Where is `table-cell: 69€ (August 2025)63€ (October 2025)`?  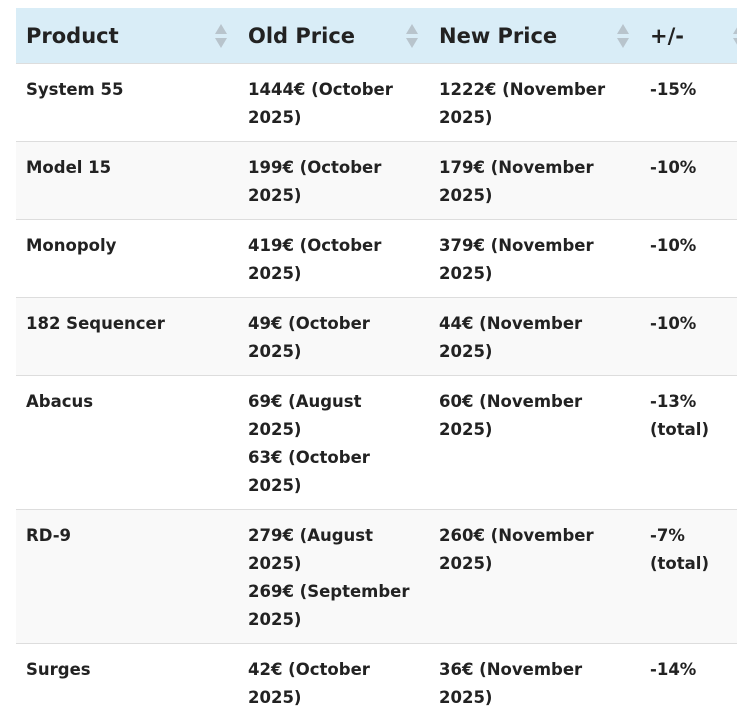 table-cell: 69€ (August 2025)63€ (October 2025) is located at coordinates (333, 443).